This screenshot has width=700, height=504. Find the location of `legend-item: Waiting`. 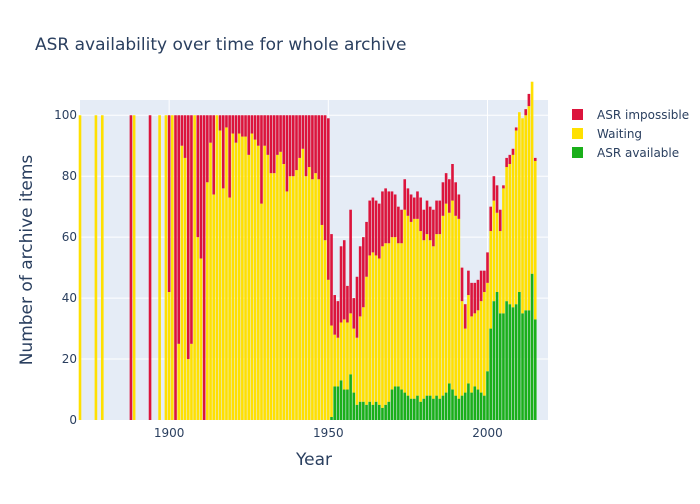

legend-item: Waiting is located at coordinates (607, 134).